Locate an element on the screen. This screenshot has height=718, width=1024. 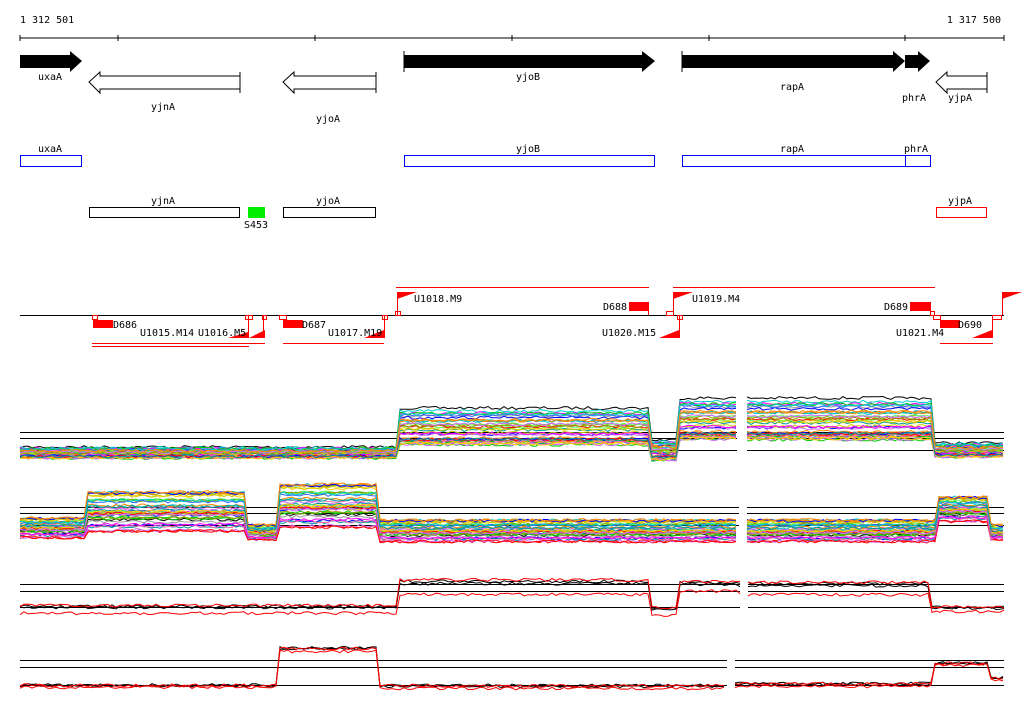
segment-D688 is located at coordinates (639, 306).